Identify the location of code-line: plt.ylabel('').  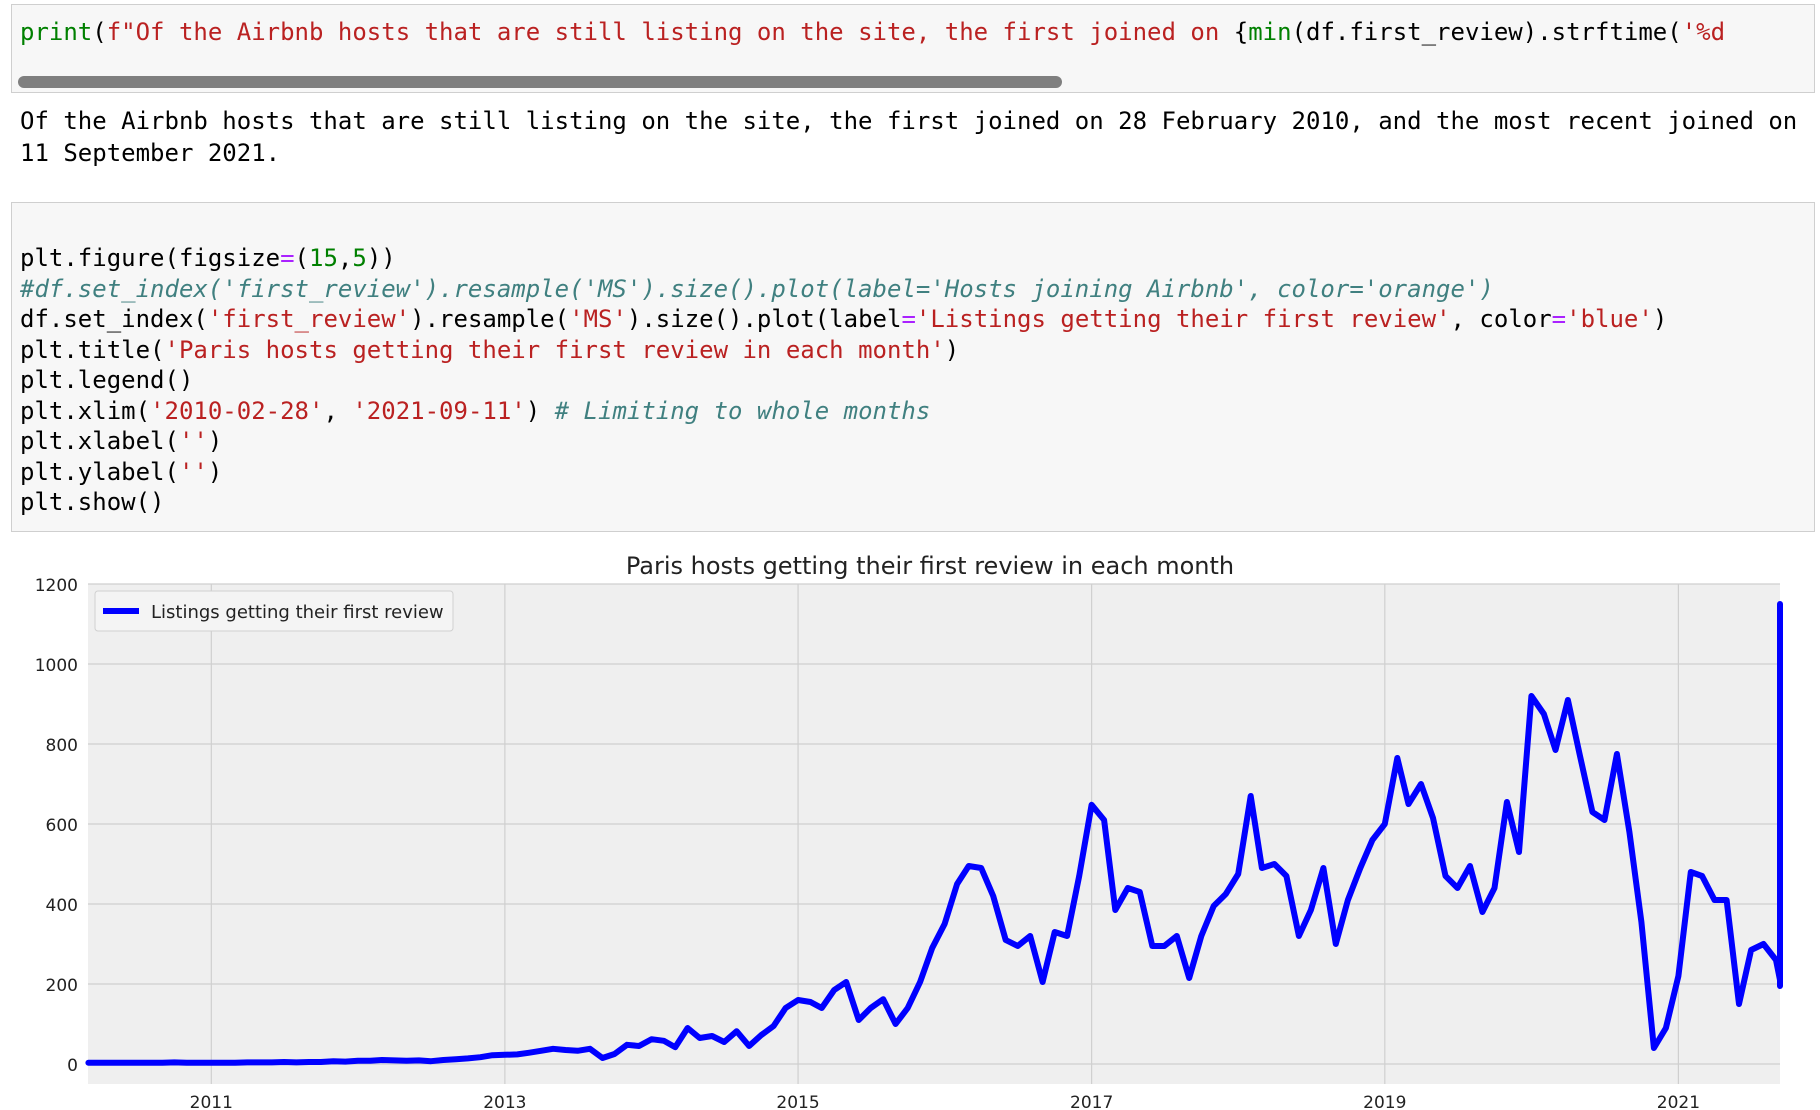
(843, 472).